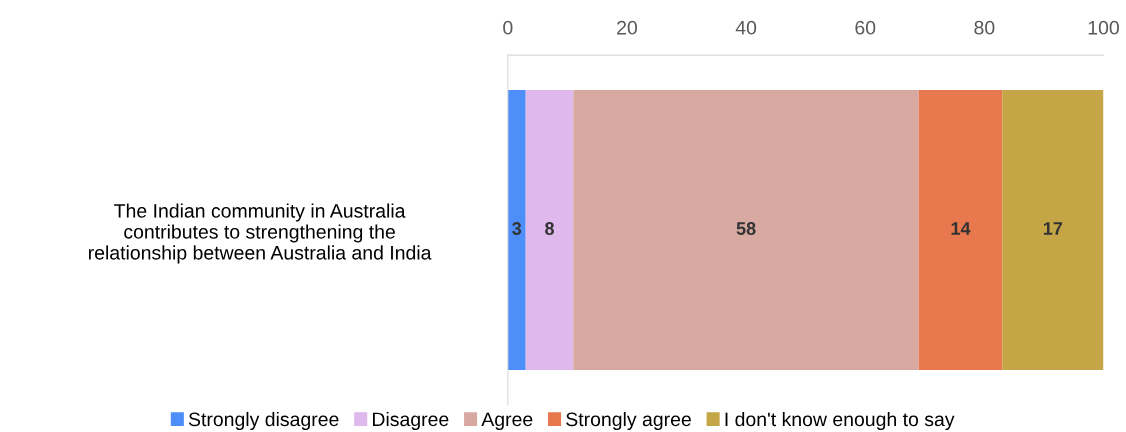 The height and width of the screenshot is (432, 1126). Describe the element at coordinates (746, 228) in the screenshot. I see `data-label: 58` at that location.